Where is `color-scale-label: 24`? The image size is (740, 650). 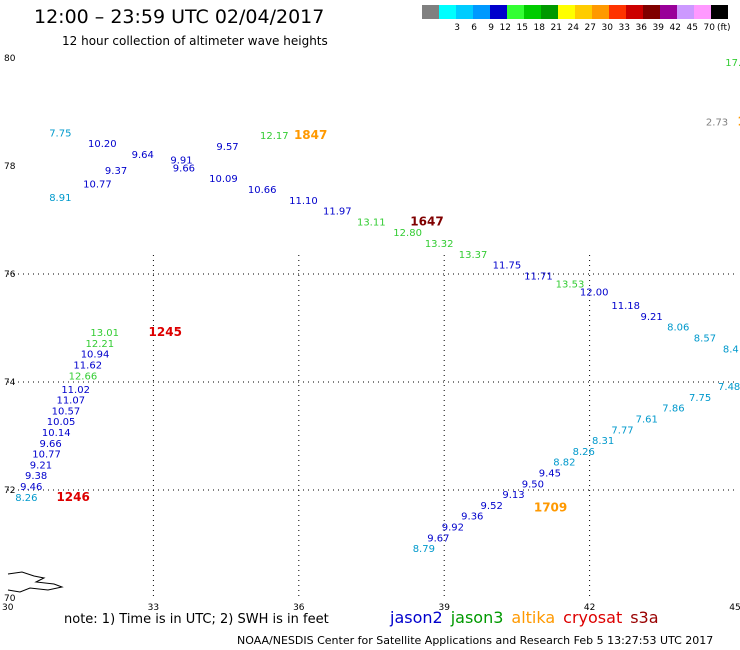
color-scale-label: 24 is located at coordinates (573, 28).